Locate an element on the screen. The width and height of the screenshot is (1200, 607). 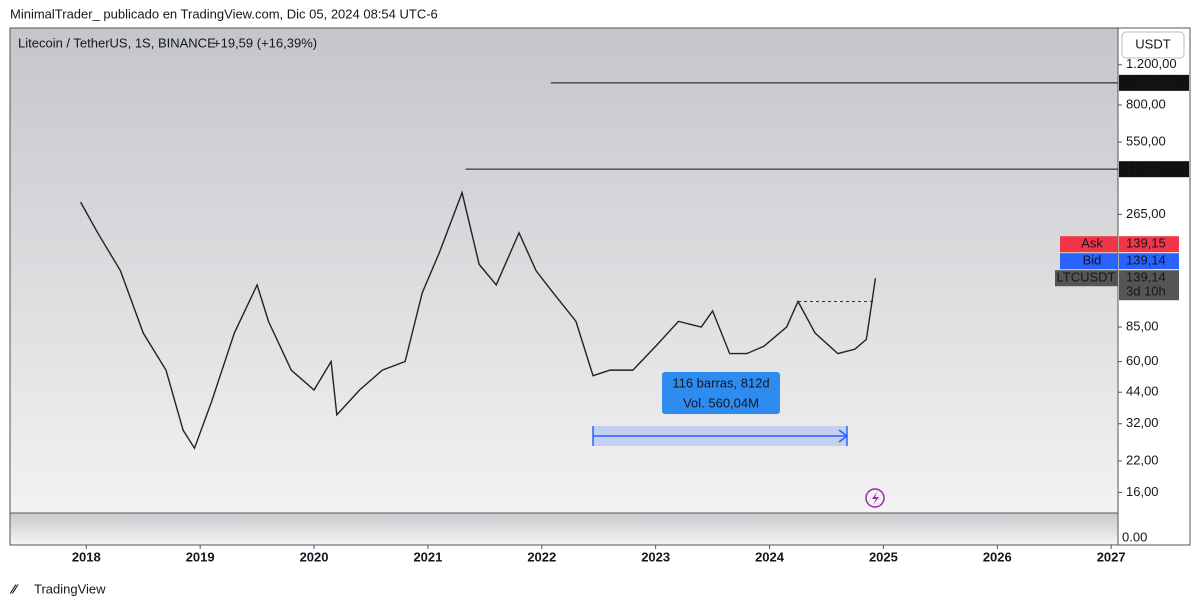
y-tick-label: 44,00 is located at coordinates (1142, 391).